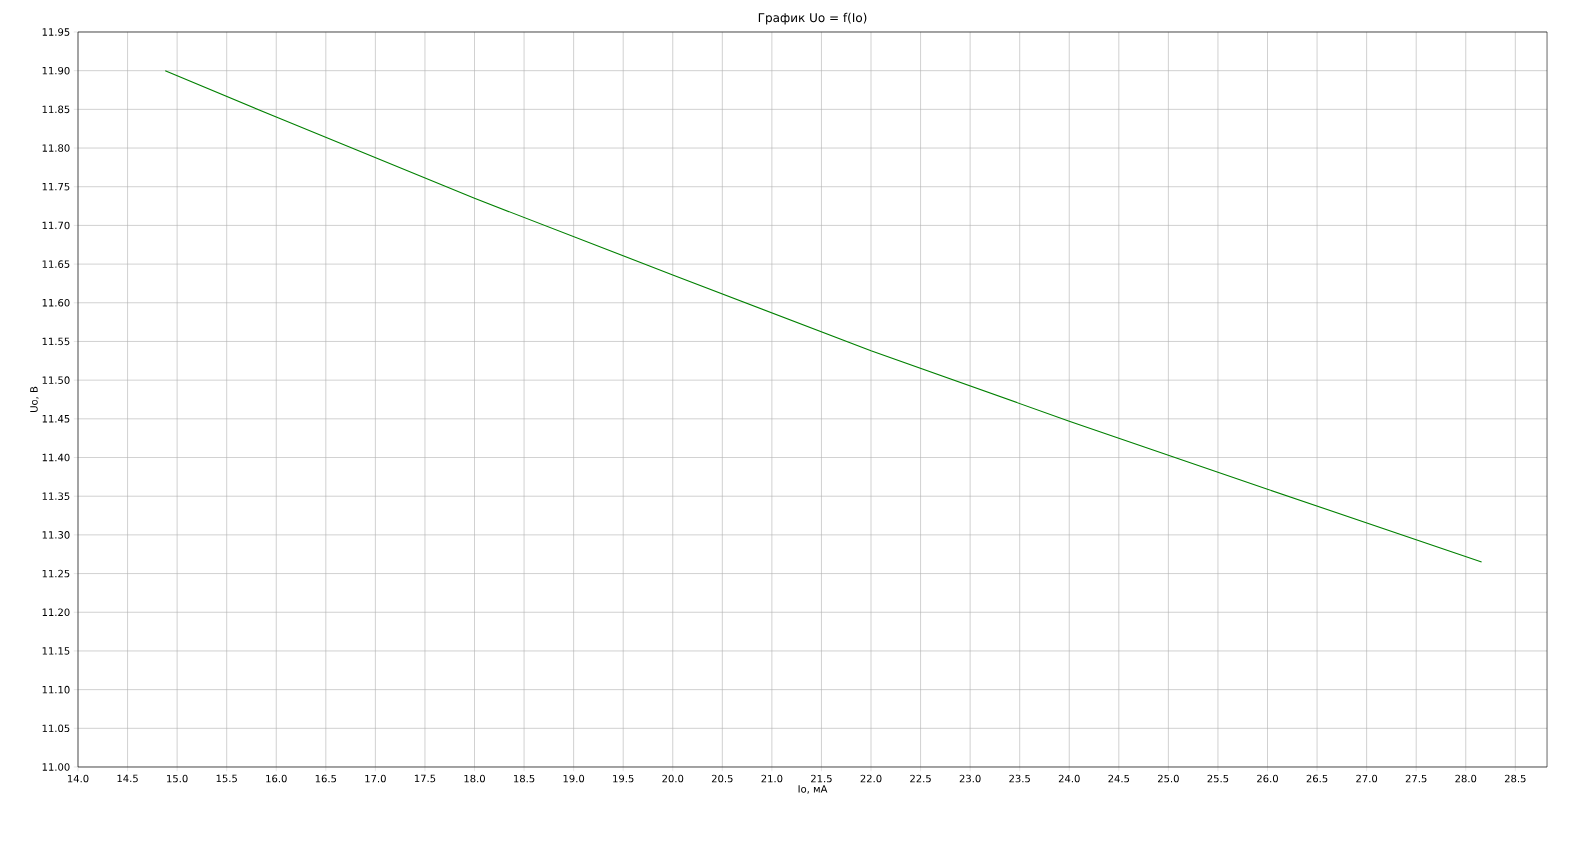 This screenshot has width=1588, height=843. I want to click on x-tick-label: 21.5, so click(821, 778).